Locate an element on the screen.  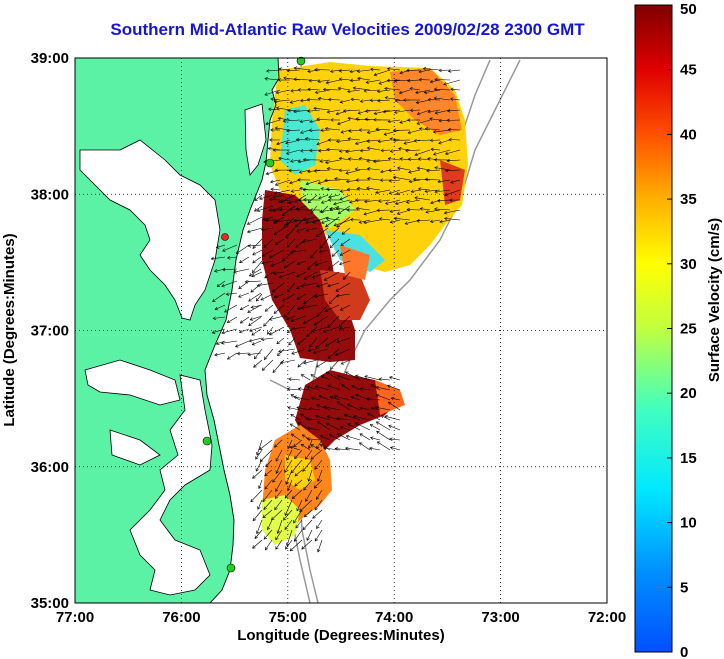
y-tick-label: 38:00 is located at coordinates (50, 194).